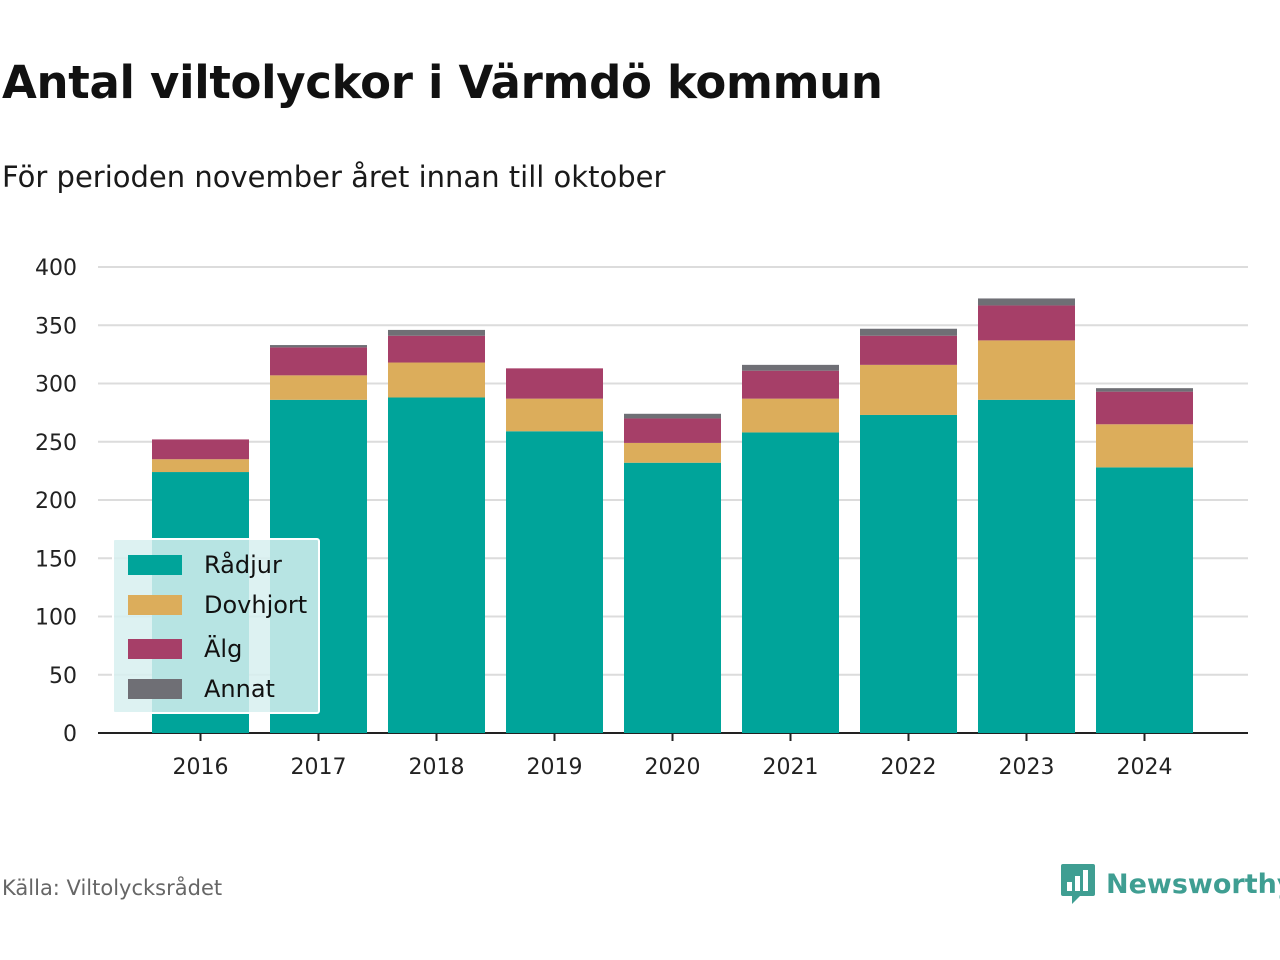 The width and height of the screenshot is (1280, 960). Describe the element at coordinates (56, 385) in the screenshot. I see `y-tick-label: 300` at that location.